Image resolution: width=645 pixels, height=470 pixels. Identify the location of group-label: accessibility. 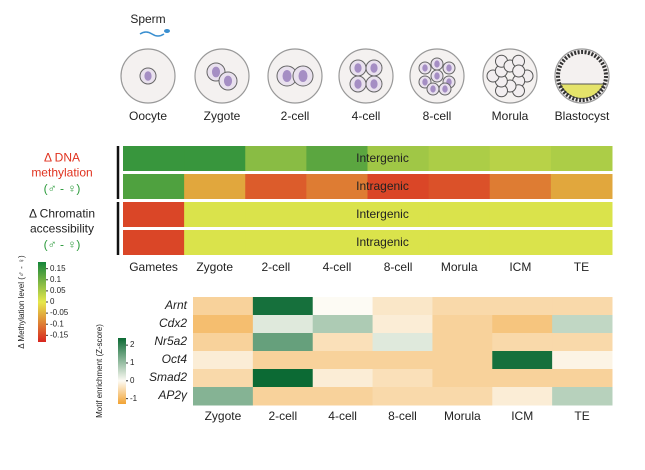
(62, 229).